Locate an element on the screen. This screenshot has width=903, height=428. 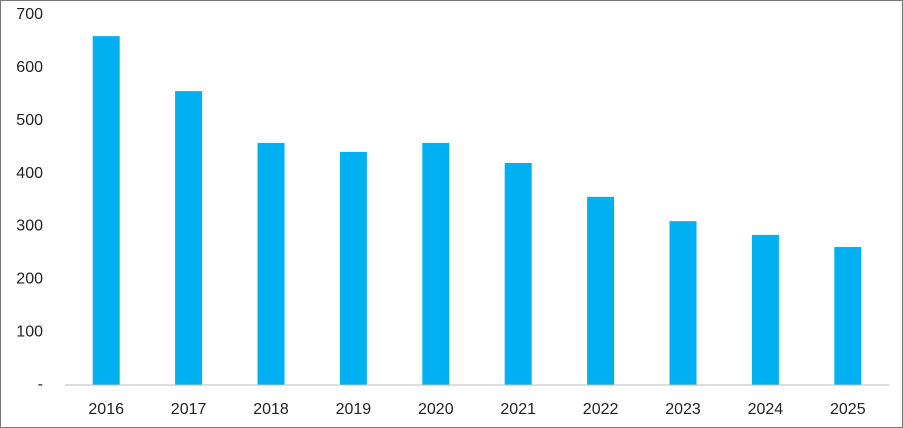
x-tick-label: 2025 is located at coordinates (848, 409).